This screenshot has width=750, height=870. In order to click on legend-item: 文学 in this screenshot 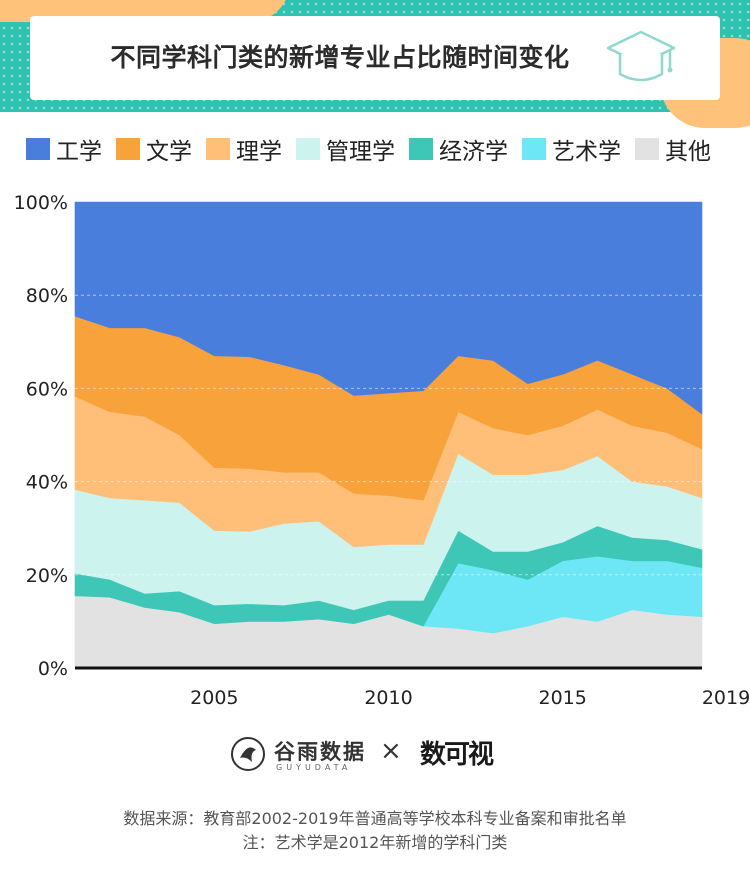, I will do `click(154, 149)`.